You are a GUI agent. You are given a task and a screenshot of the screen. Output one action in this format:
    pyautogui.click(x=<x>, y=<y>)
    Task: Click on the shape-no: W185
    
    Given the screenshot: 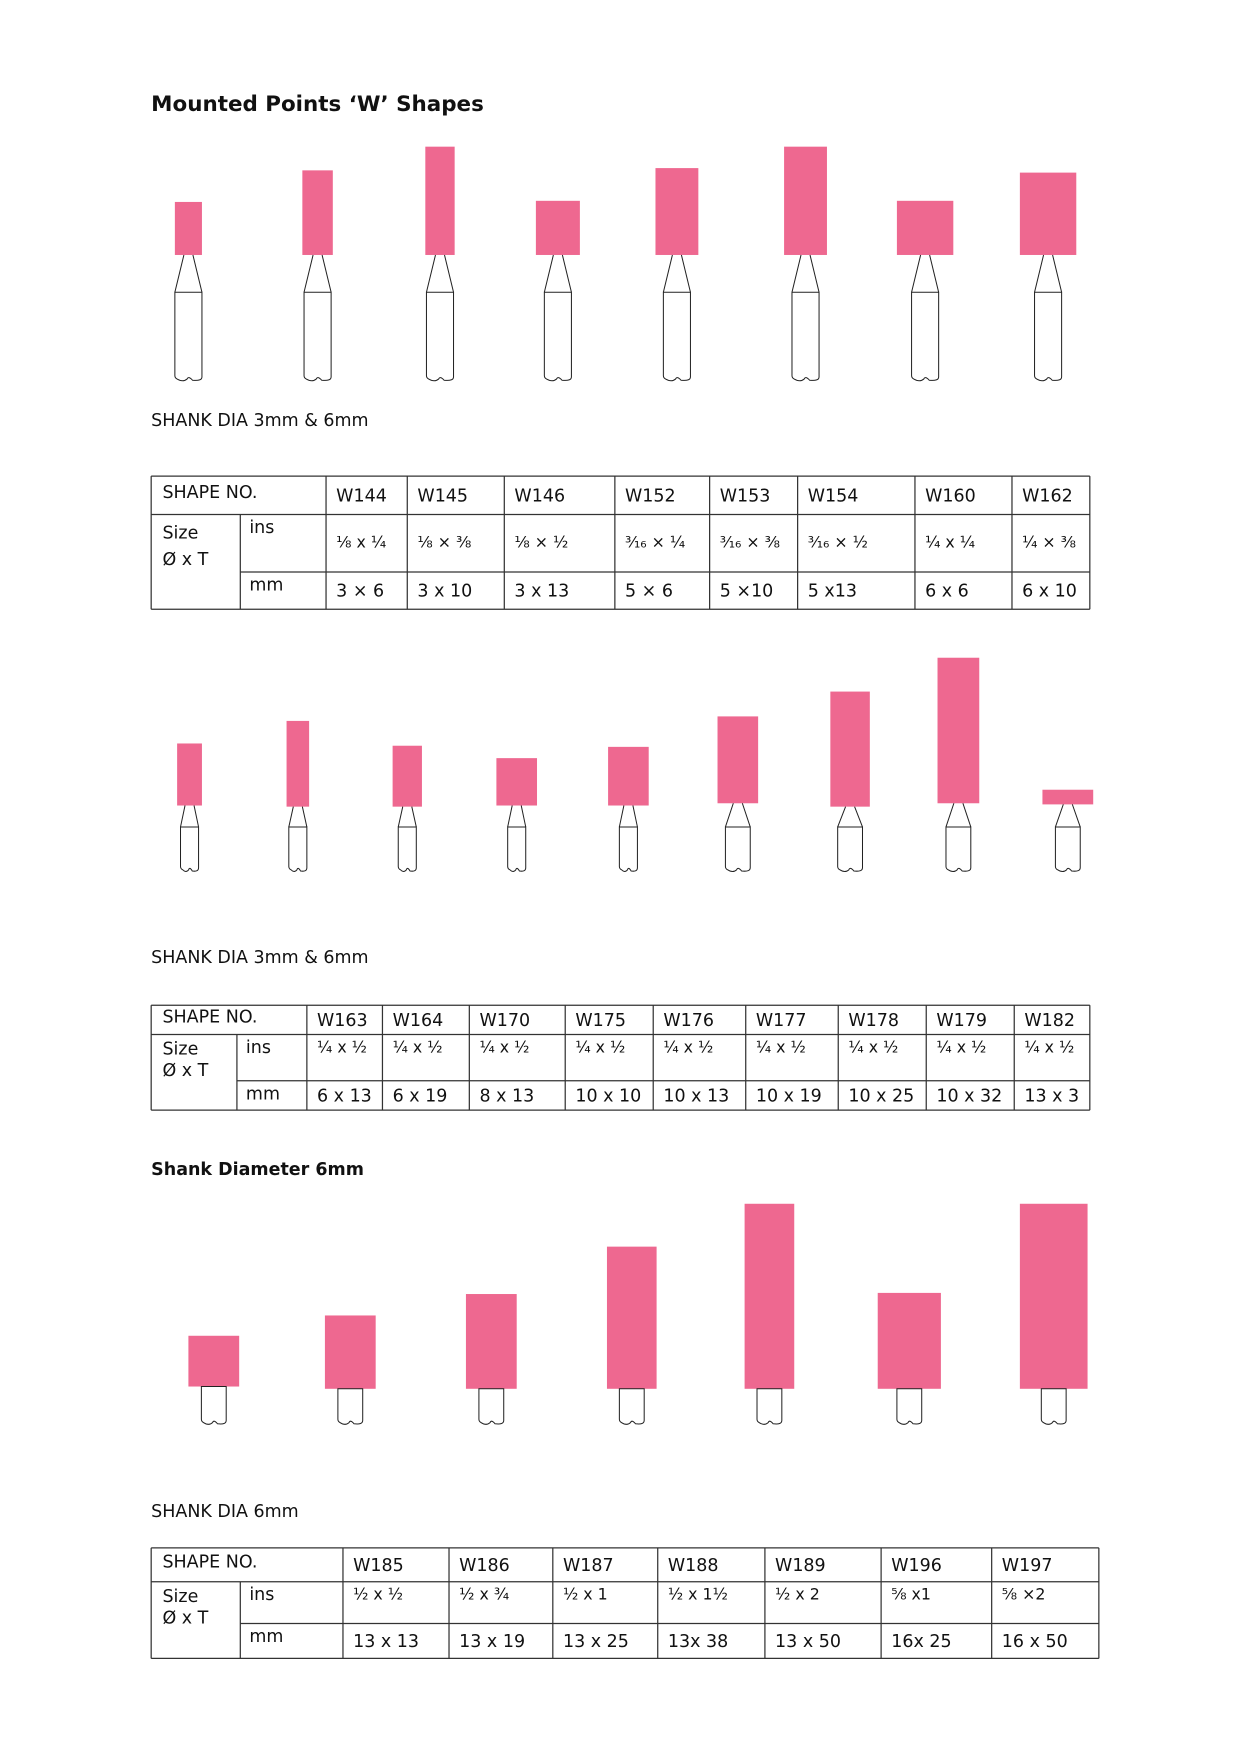 What is the action you would take?
    pyautogui.click(x=378, y=1566)
    